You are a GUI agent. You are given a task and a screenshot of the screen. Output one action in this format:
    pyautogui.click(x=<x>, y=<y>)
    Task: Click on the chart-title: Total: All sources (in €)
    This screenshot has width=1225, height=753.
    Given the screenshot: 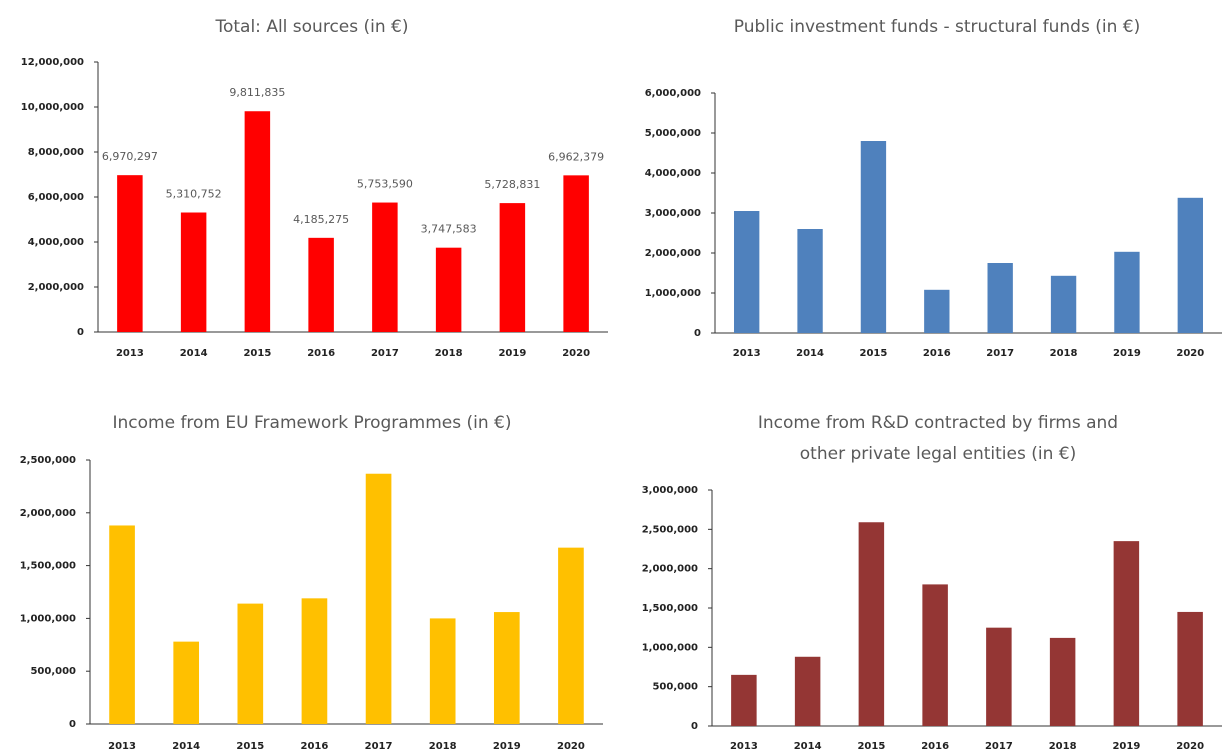 What is the action you would take?
    pyautogui.click(x=311, y=27)
    